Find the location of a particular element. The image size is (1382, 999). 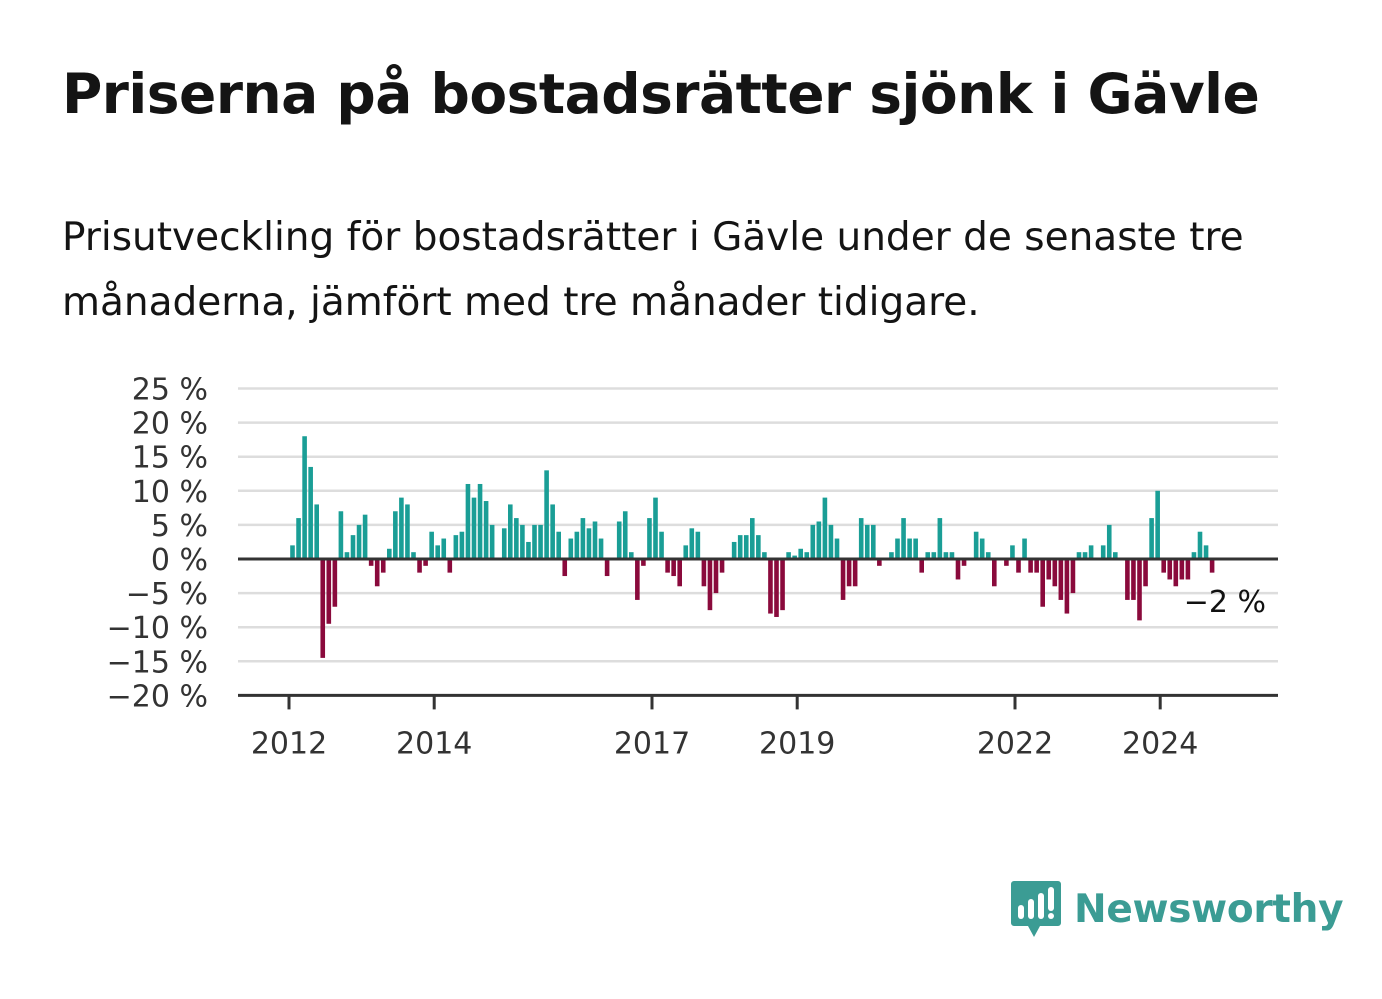

y-tick-label: −20 % is located at coordinates (157, 696).